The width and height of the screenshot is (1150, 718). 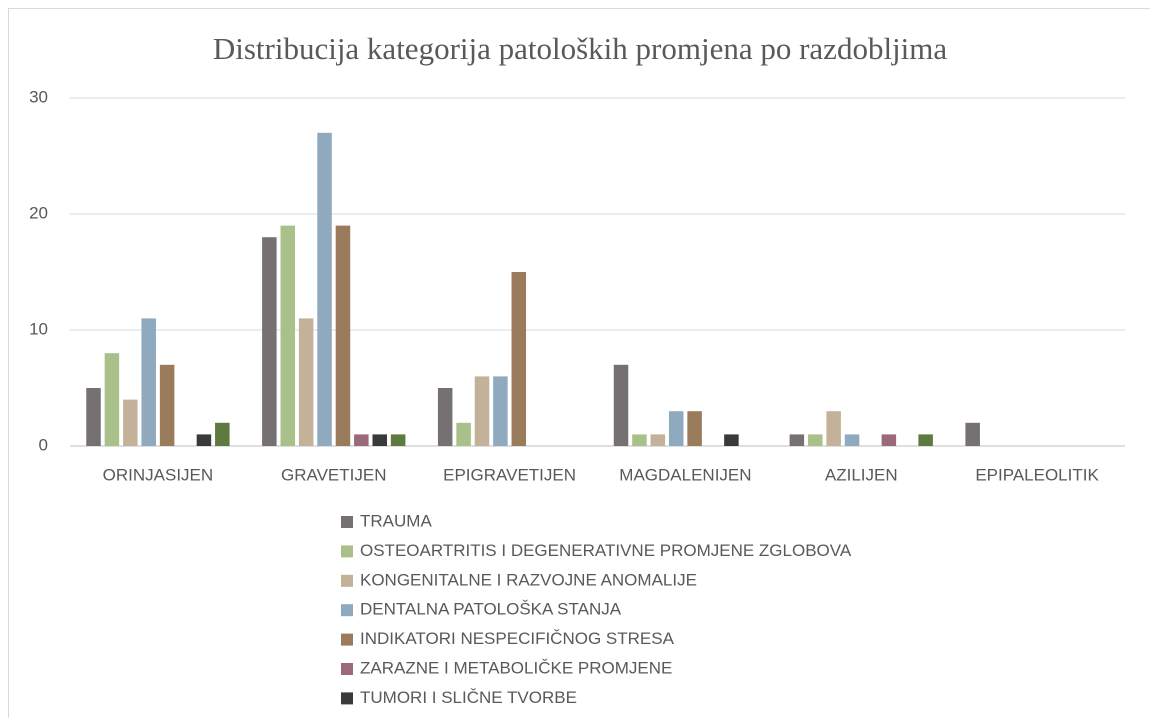 I want to click on x-tick-label: MAGDALENIJEN, so click(x=685, y=474).